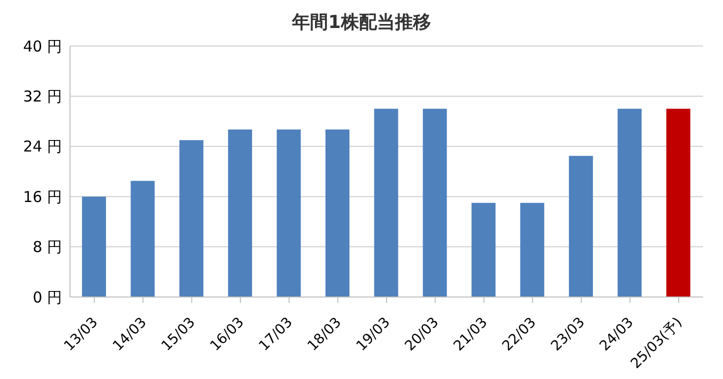 Image resolution: width=723 pixels, height=379 pixels. What do you see at coordinates (42, 197) in the screenshot?
I see `y-tick-label: 16 円` at bounding box center [42, 197].